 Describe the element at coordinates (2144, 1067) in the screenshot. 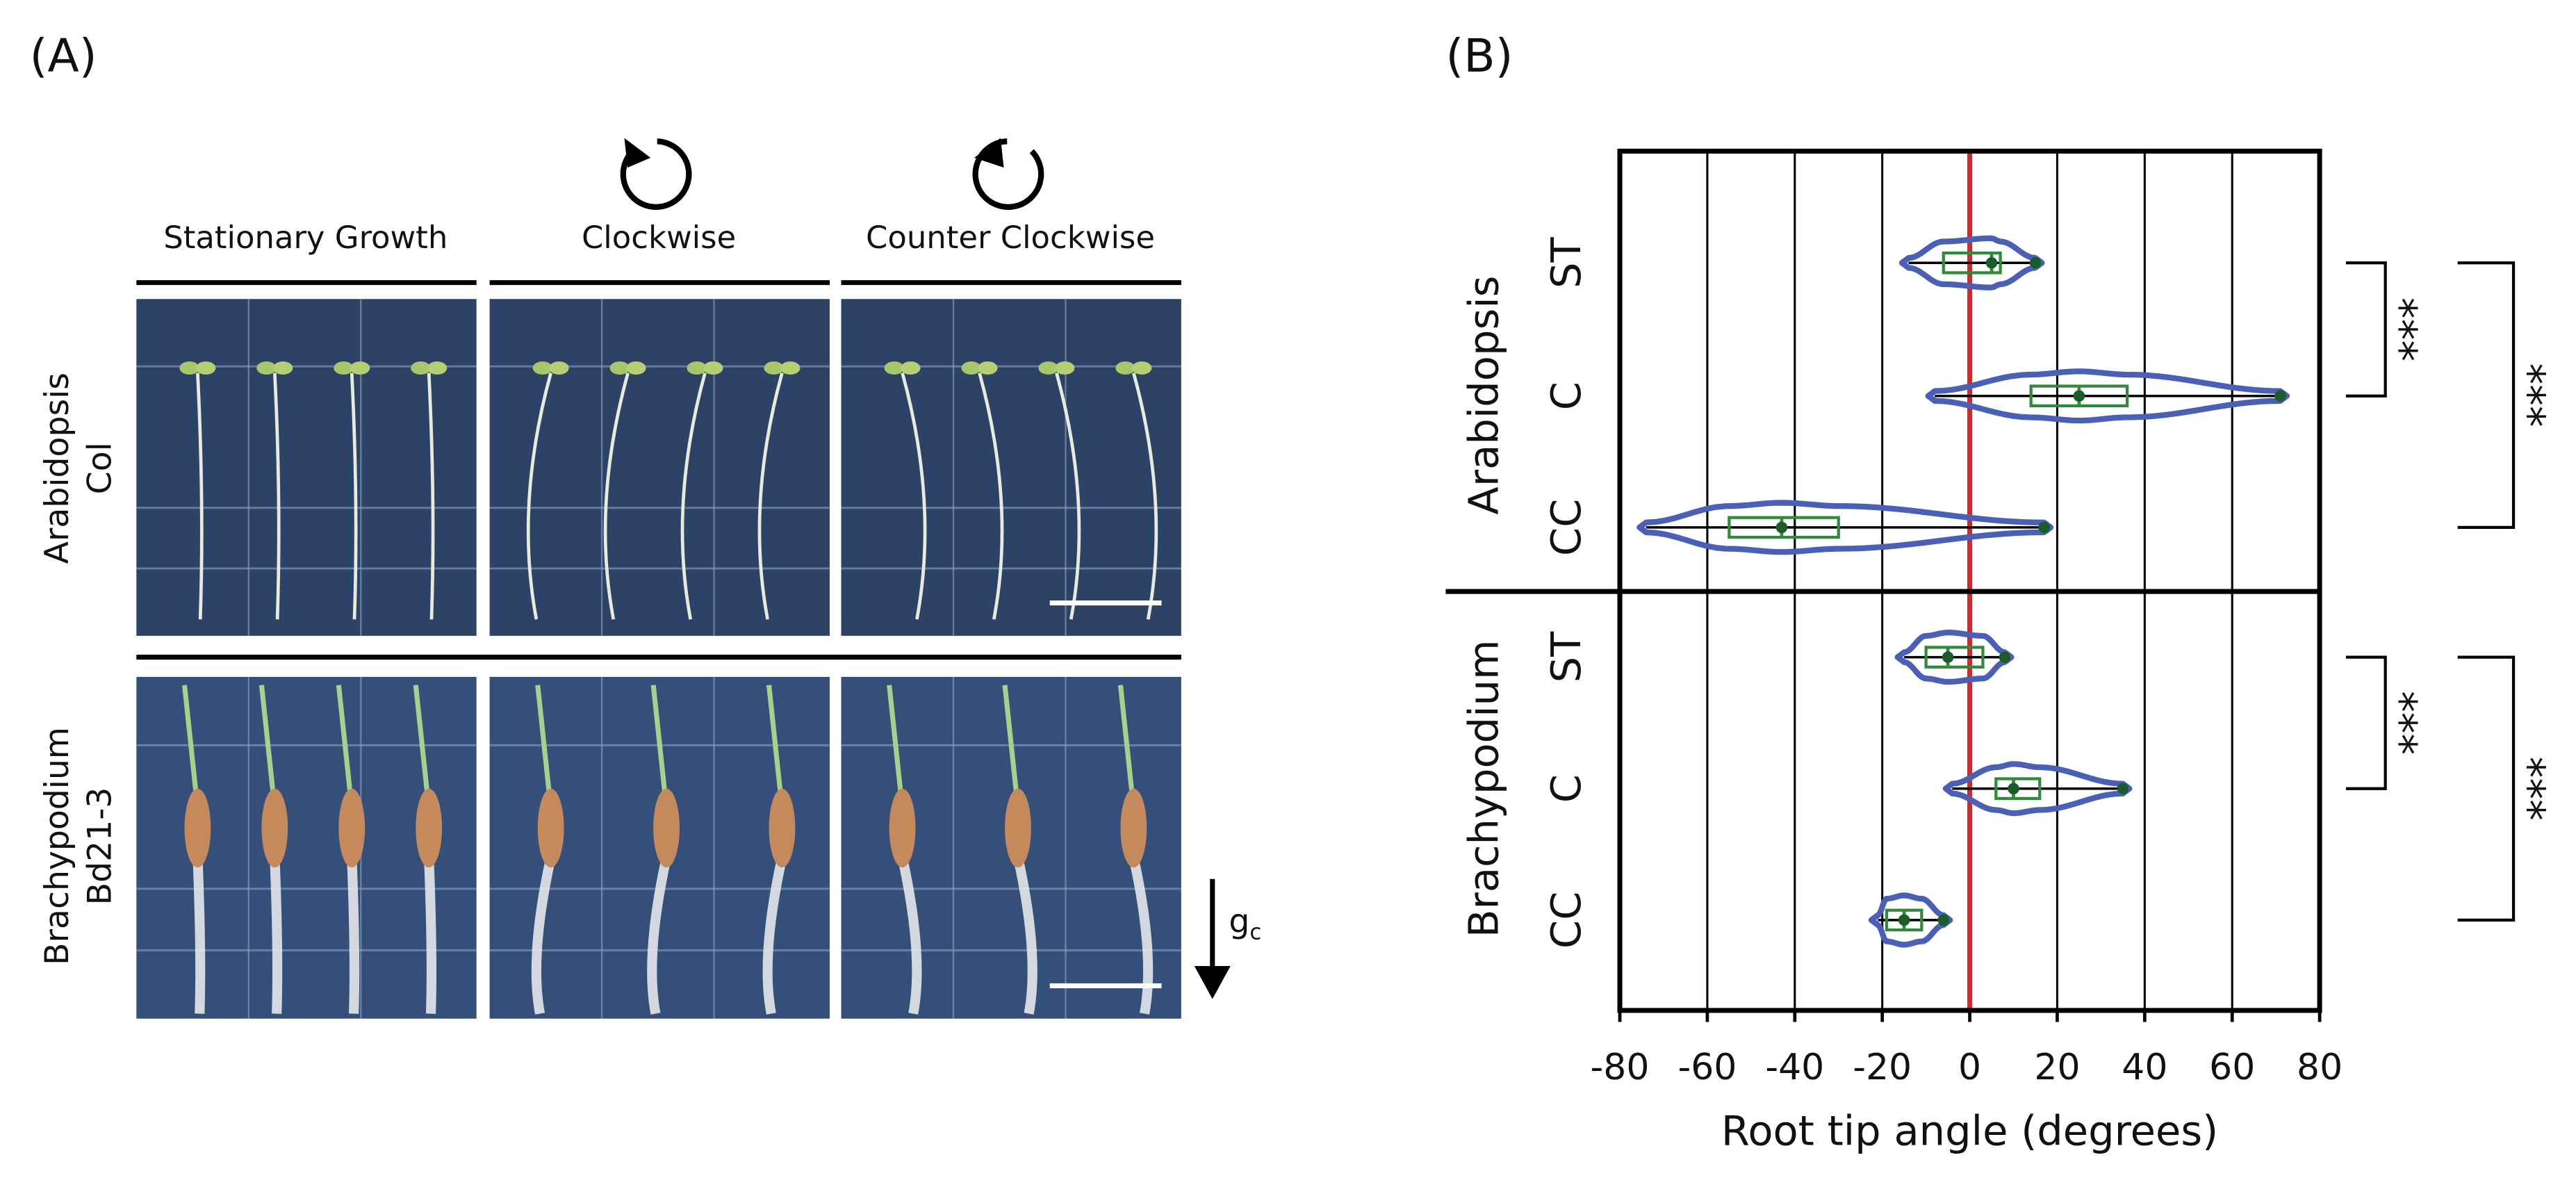

I see `x-tick-label: 40` at that location.